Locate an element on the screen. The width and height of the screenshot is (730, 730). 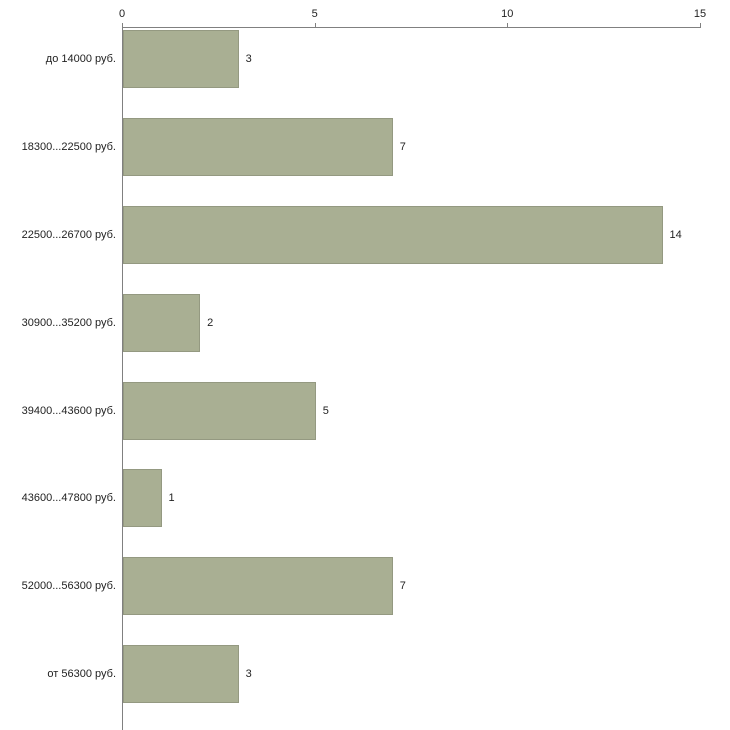
bar-row: 22500...26700 руб. 14 is located at coordinates (365, 247).